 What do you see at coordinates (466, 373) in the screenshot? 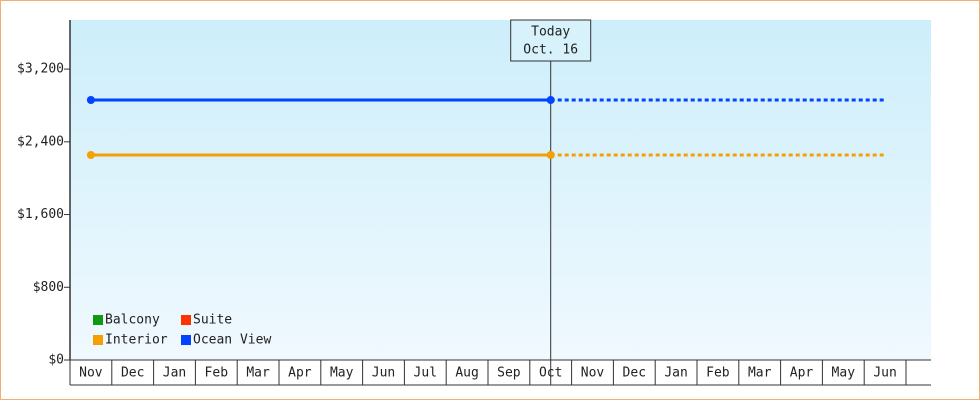
I see `x-tick-label: Aug` at bounding box center [466, 373].